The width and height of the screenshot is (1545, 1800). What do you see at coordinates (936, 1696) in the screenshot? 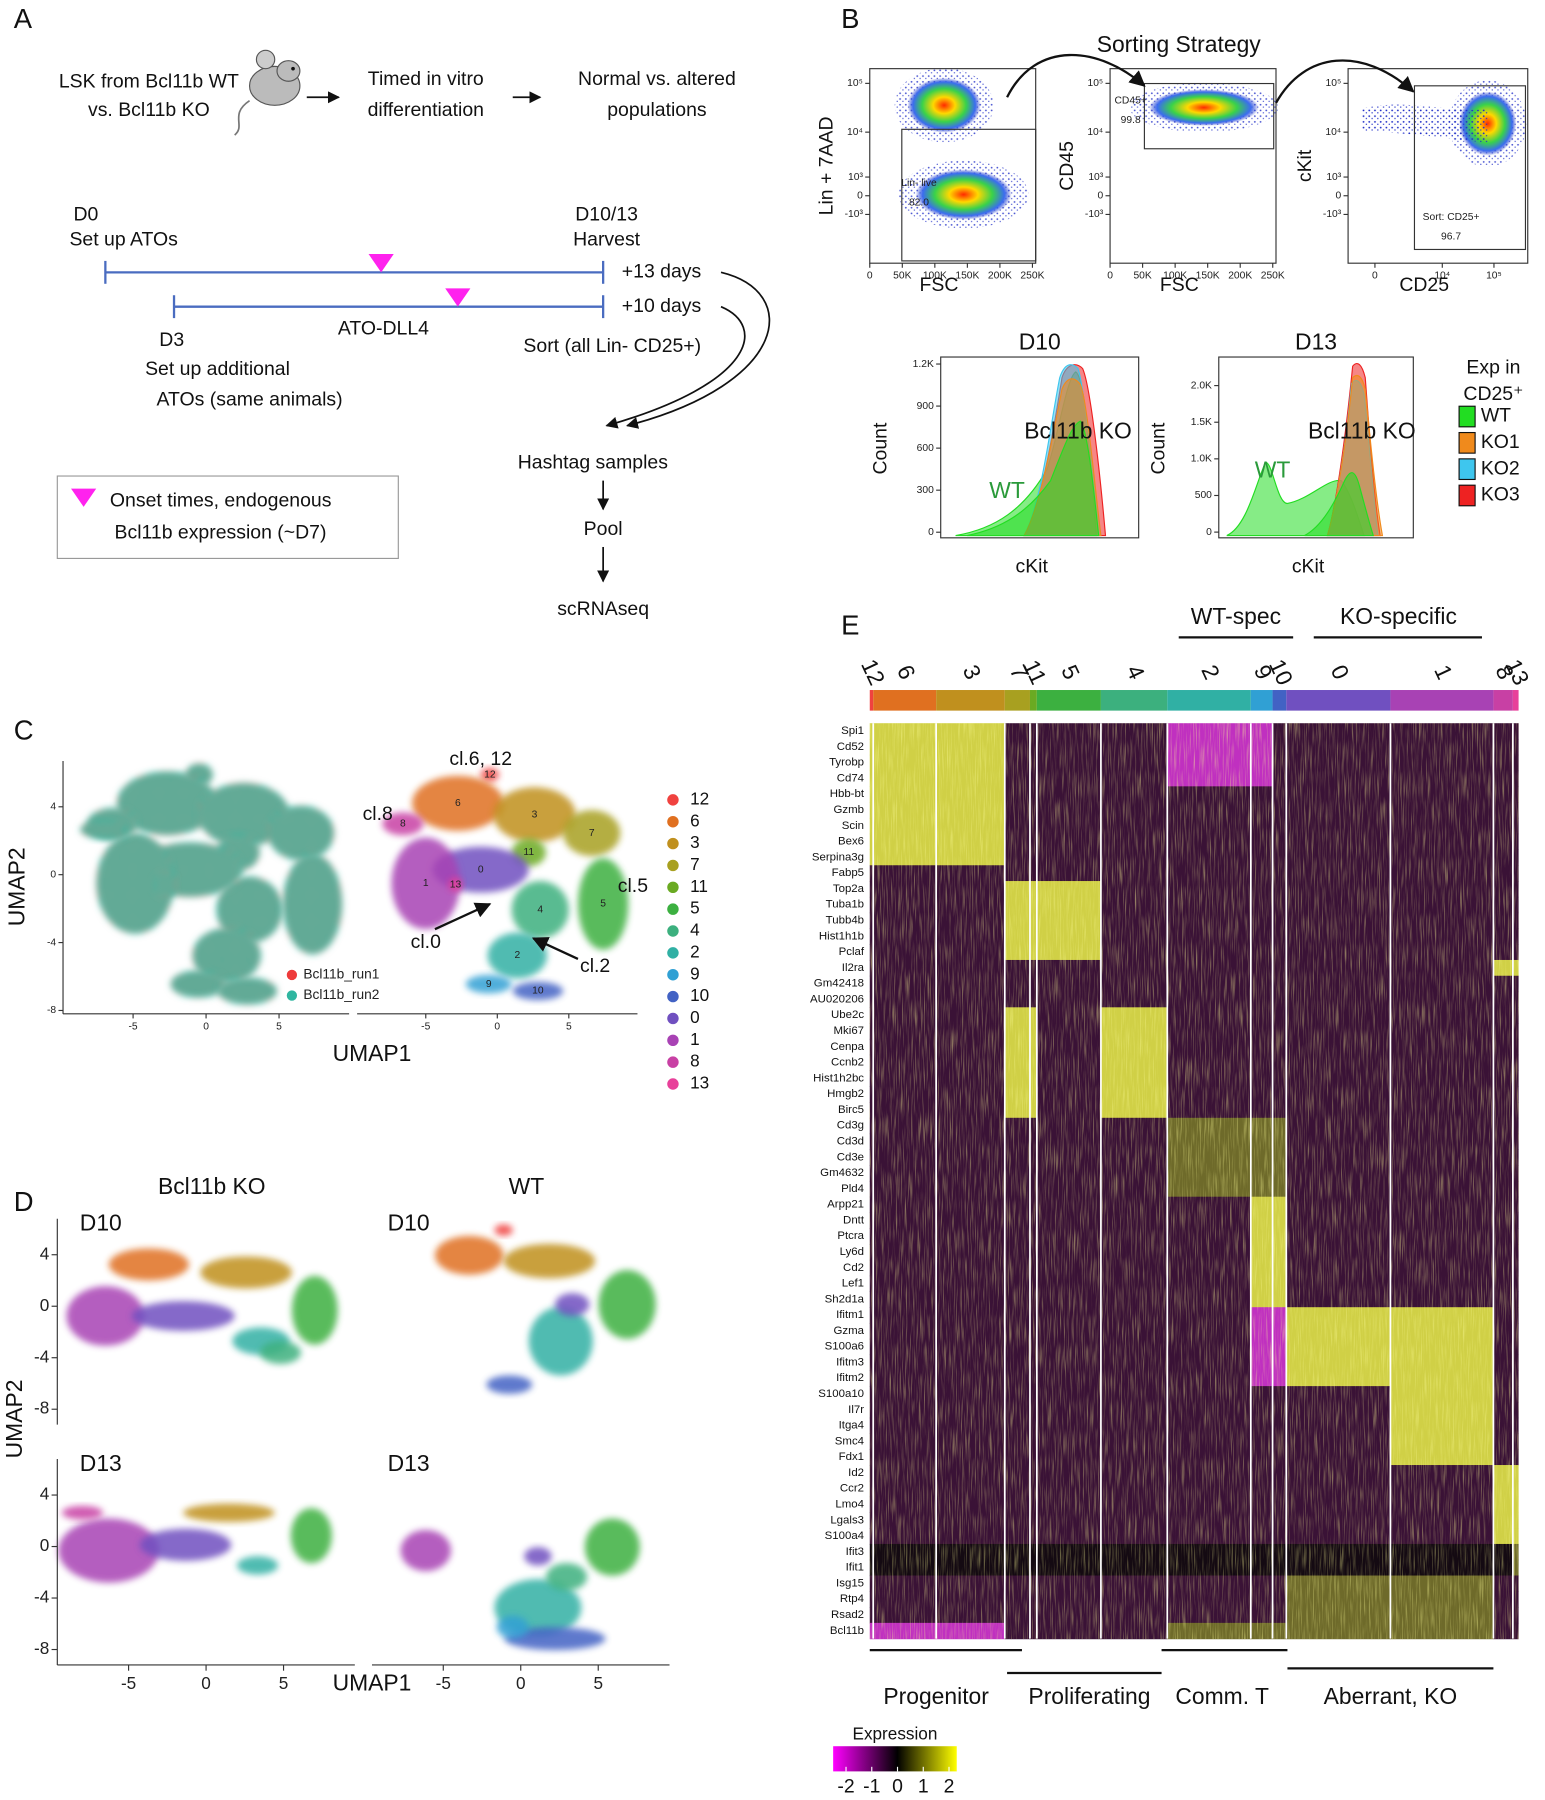
I see `group-label: Progenitor` at bounding box center [936, 1696].